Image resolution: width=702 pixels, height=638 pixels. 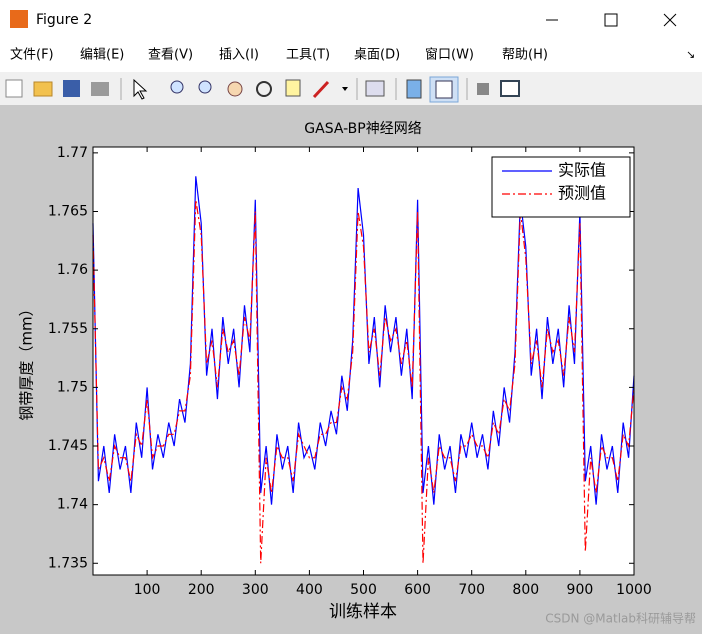 I want to click on y-tick-label: 1.735, so click(x=68, y=563).